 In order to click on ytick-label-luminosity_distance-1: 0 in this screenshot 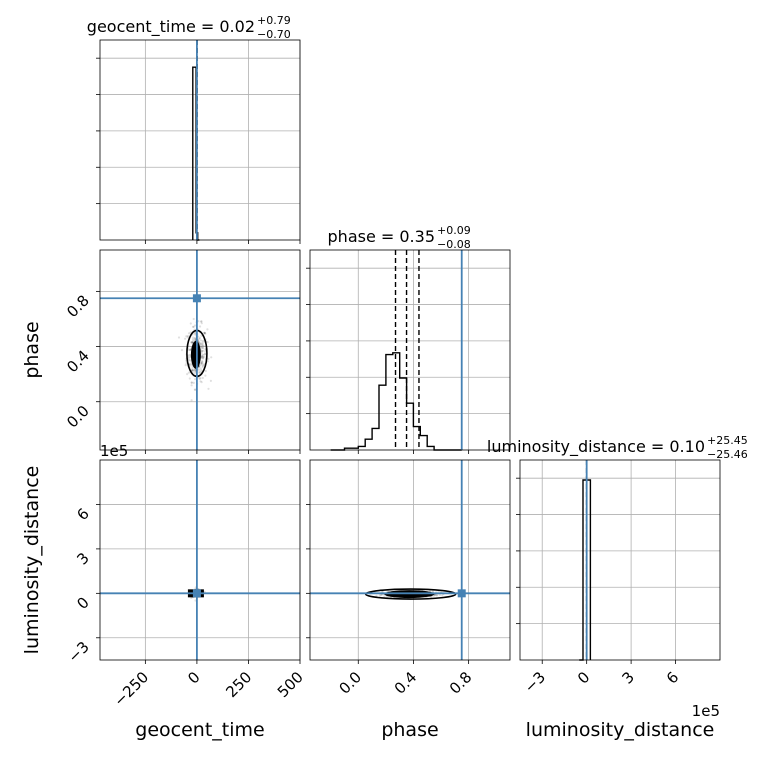, I will do `click(82, 602)`.